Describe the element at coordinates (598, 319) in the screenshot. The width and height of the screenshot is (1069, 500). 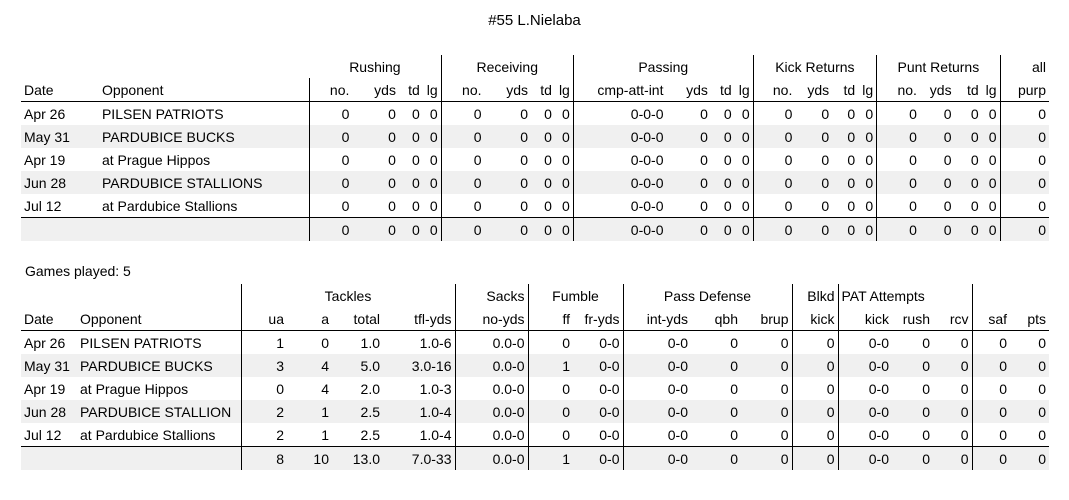
I see `column-header: fr-yds` at that location.